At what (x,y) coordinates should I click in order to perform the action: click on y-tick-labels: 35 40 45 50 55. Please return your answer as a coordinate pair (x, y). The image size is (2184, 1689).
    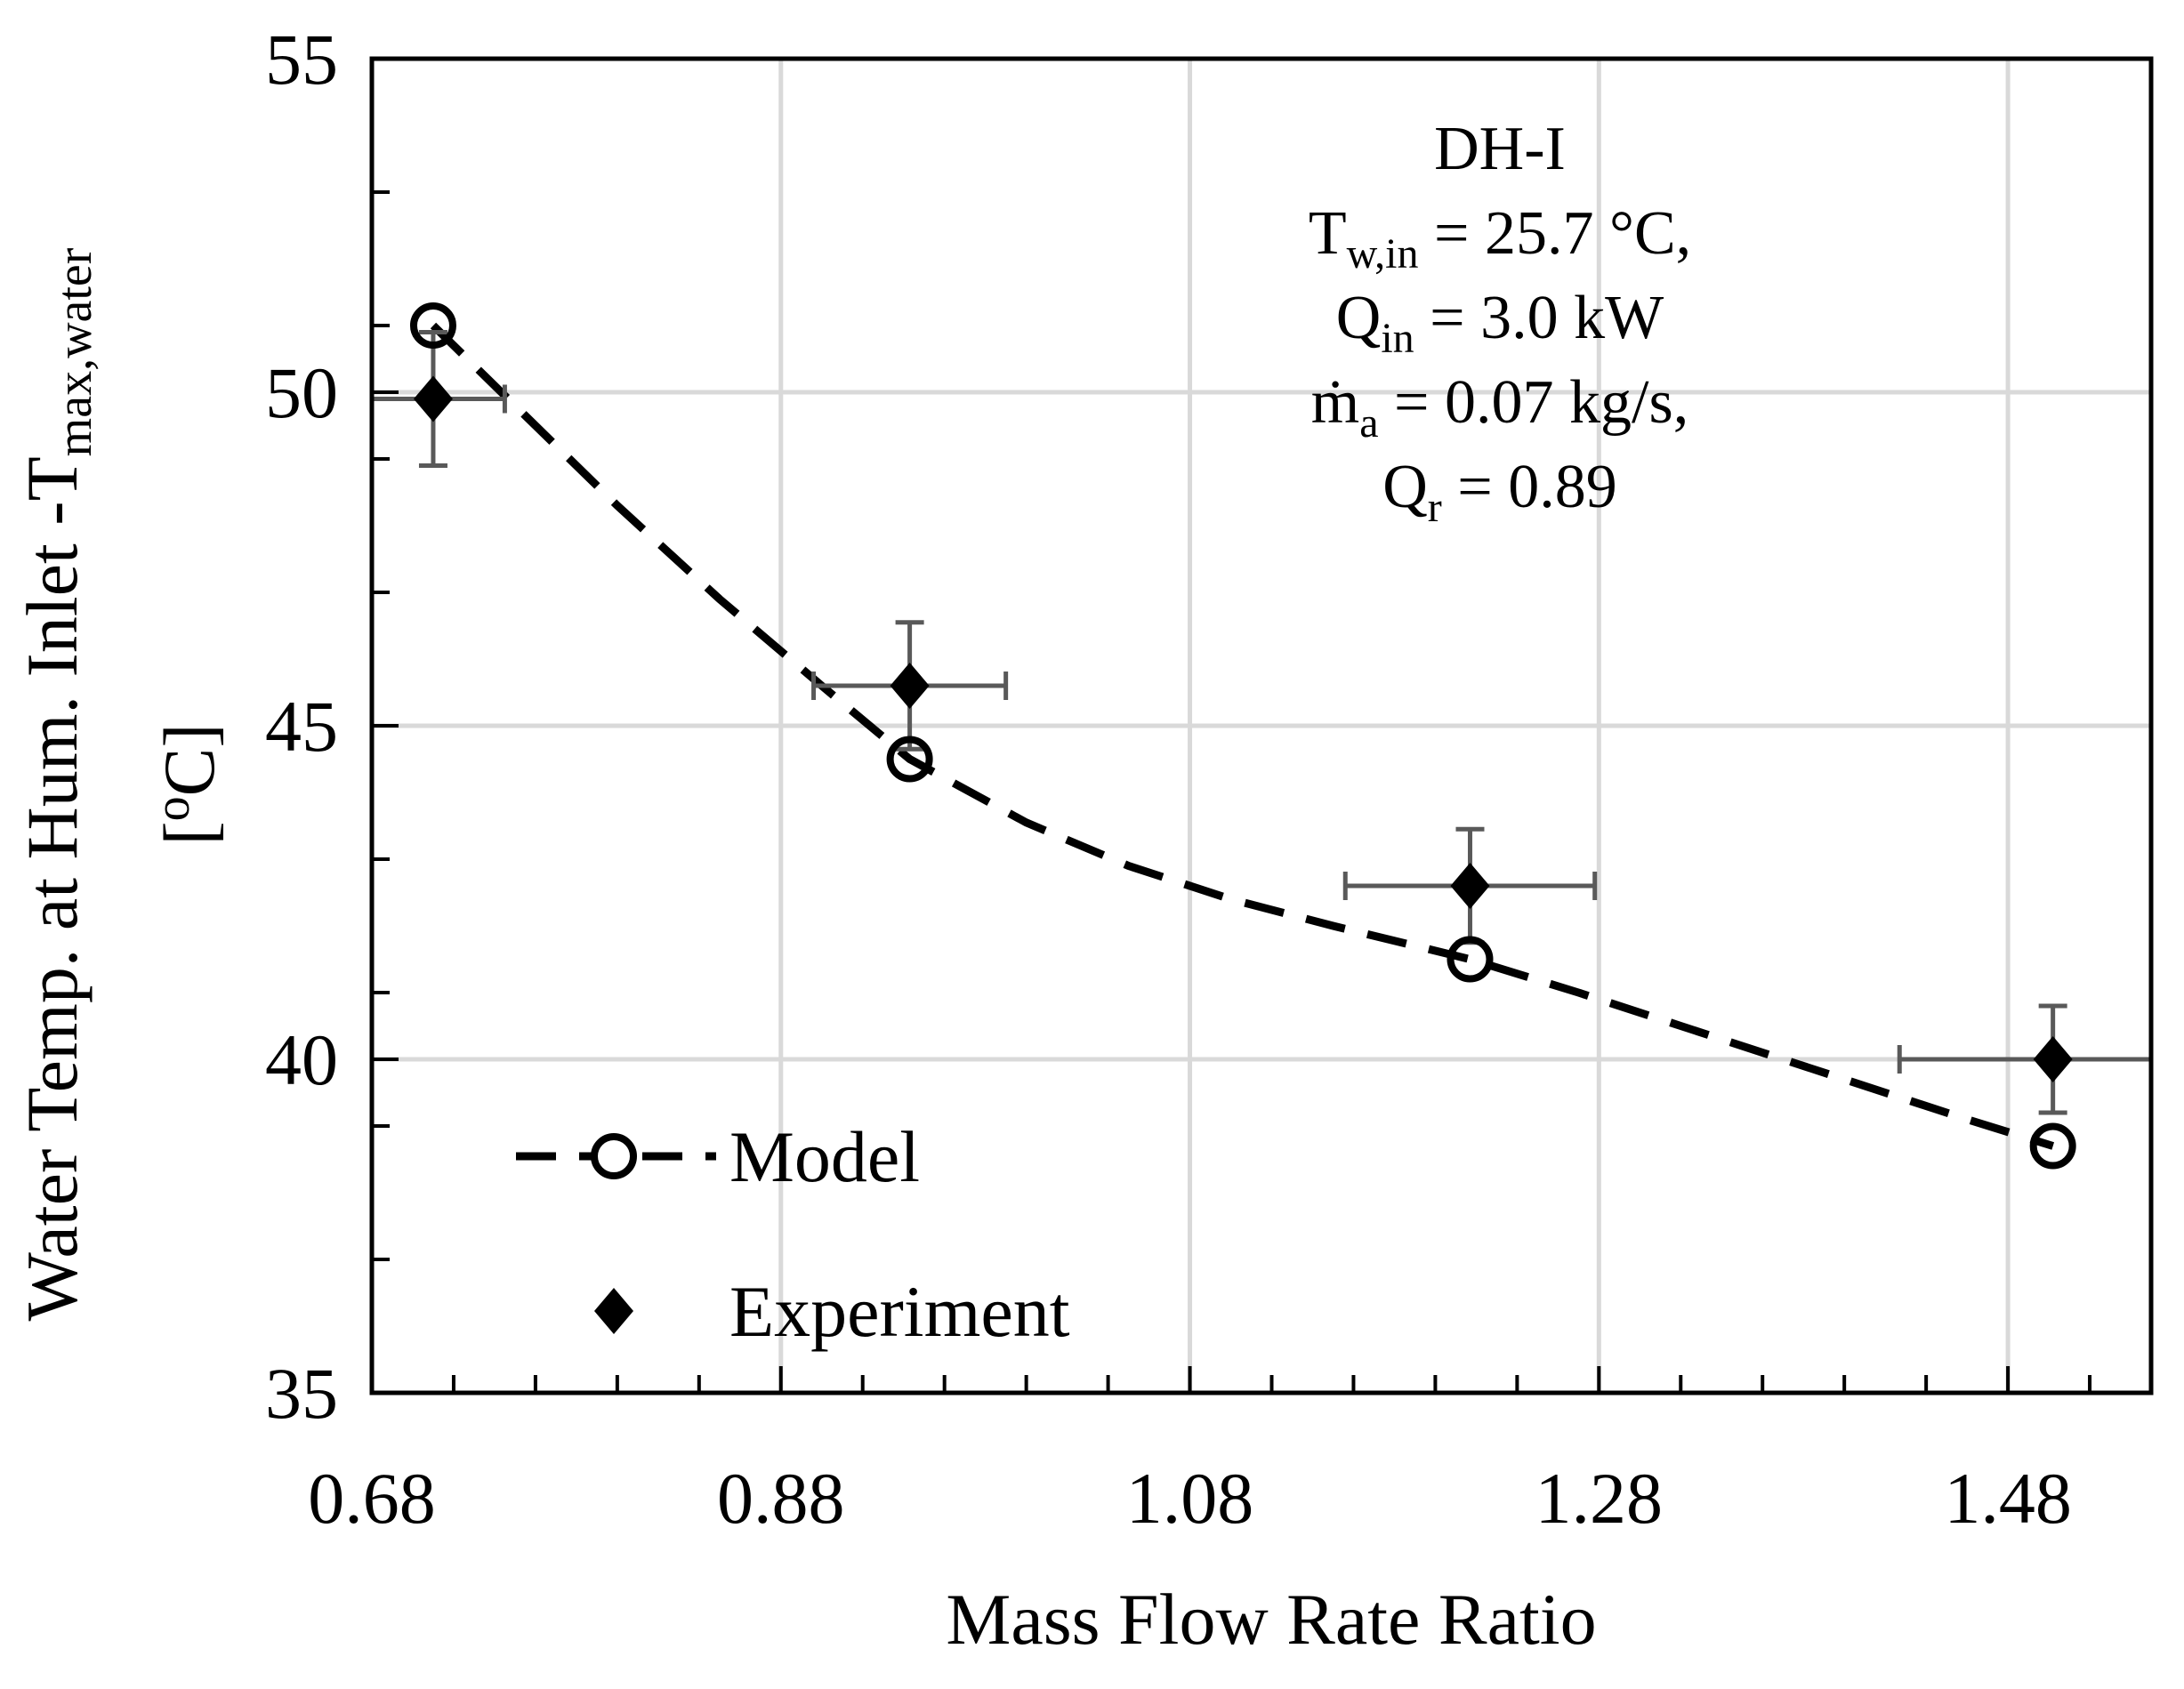
    Looking at the image, I should click on (301, 726).